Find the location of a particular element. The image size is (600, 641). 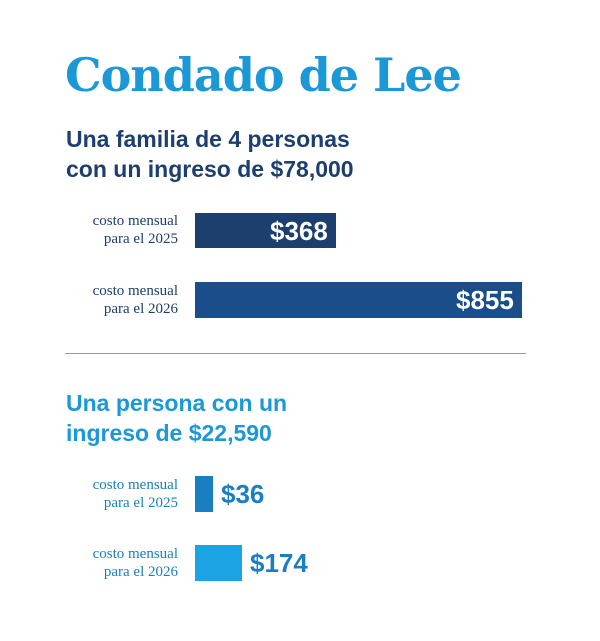

bar-value-label: $855 is located at coordinates (485, 300).